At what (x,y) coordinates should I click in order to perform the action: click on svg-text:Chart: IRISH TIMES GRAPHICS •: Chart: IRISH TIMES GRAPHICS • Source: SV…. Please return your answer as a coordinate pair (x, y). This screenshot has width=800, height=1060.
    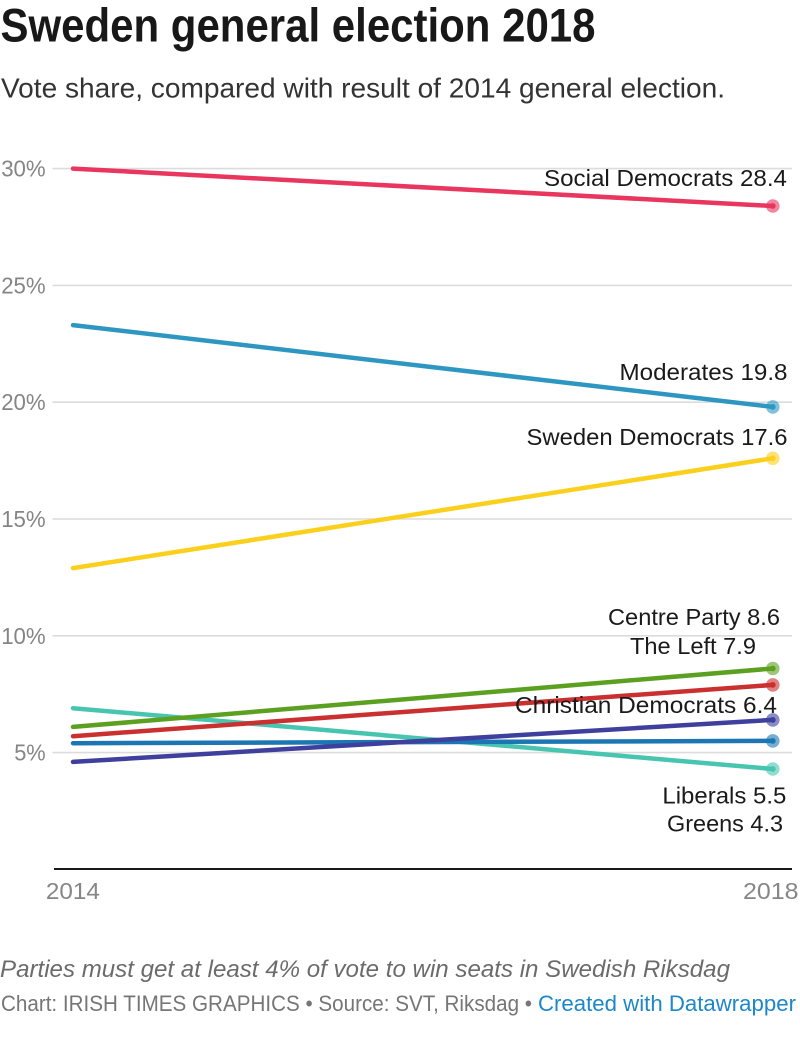
    Looking at the image, I should click on (266, 1003).